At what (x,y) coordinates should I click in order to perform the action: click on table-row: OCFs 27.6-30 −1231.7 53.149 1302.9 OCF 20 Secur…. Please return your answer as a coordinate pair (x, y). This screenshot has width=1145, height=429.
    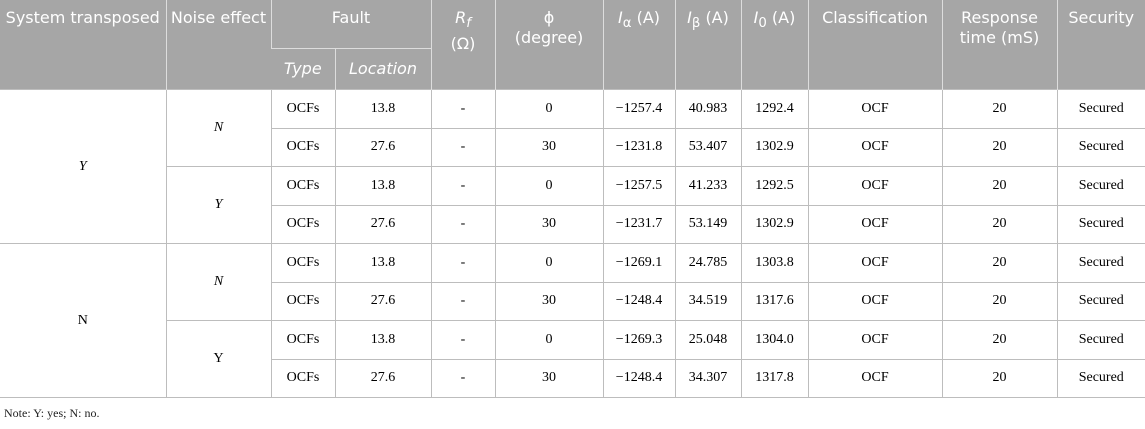
    Looking at the image, I should click on (572, 224).